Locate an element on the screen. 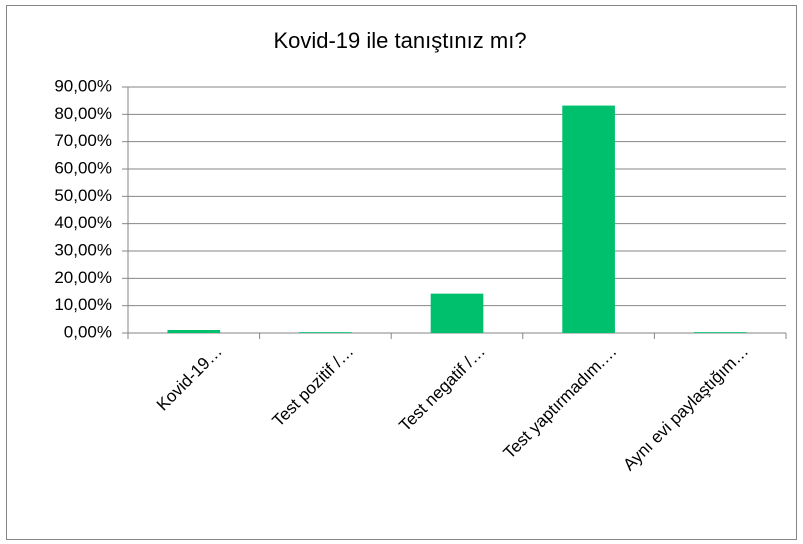 The height and width of the screenshot is (544, 803). y-tick-label: 50,00% is located at coordinates (83, 195).